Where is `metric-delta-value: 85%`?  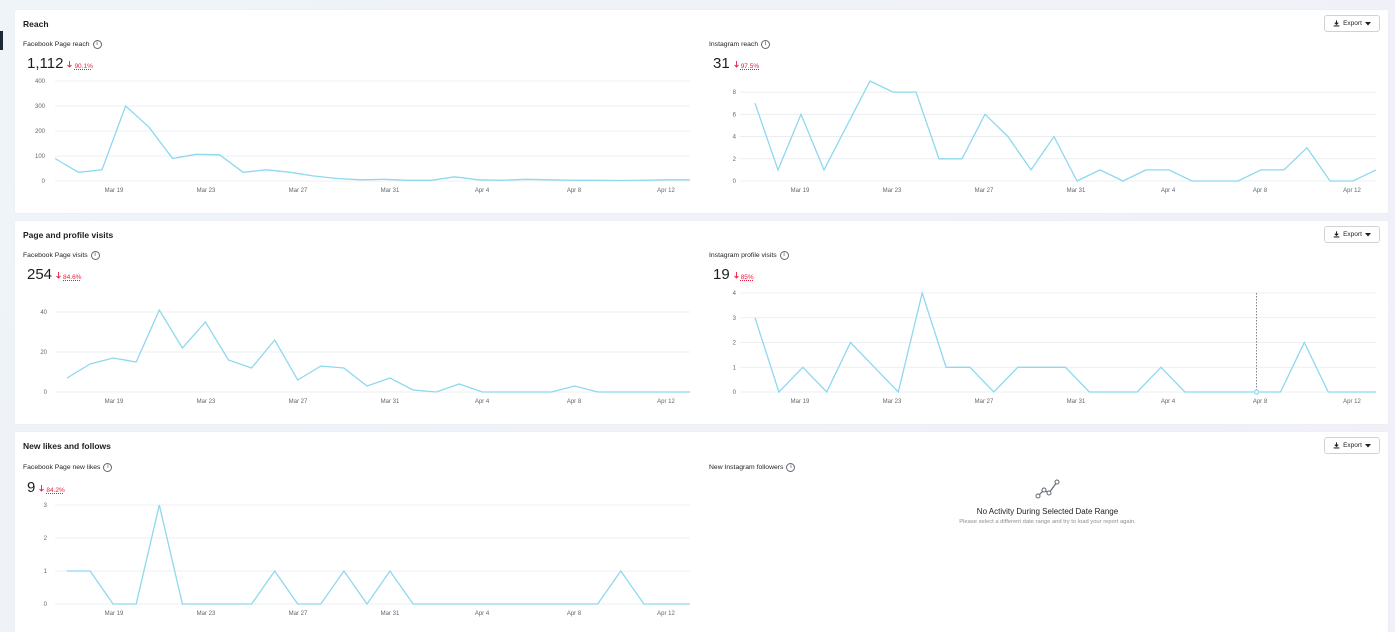
metric-delta-value: 85% is located at coordinates (747, 277).